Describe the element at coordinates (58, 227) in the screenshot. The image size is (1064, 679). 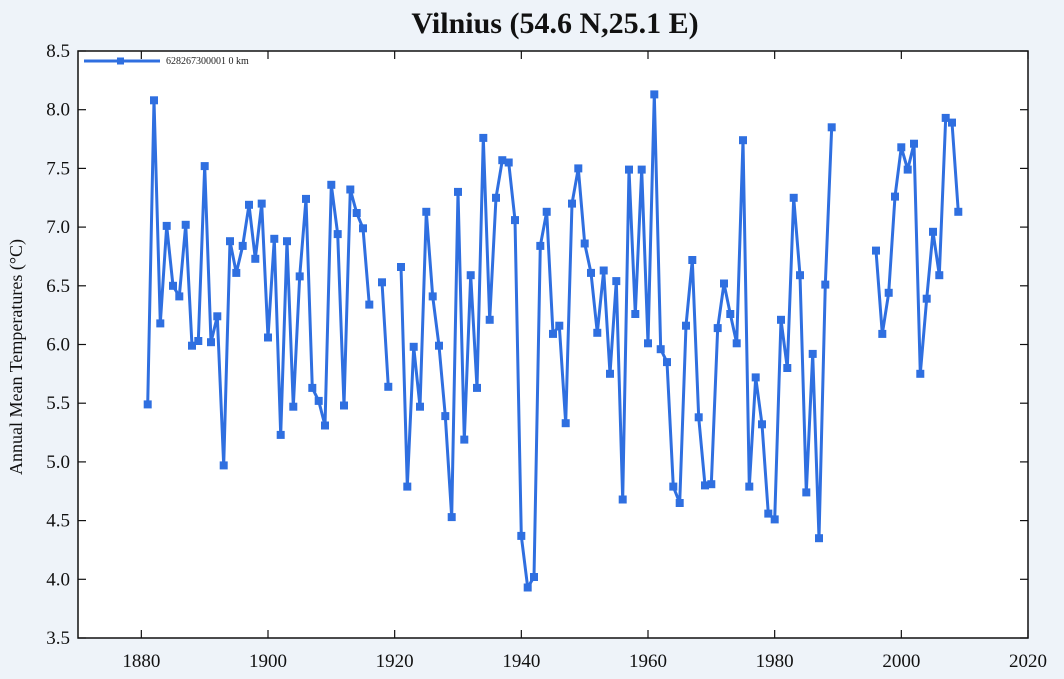
I see `y-tick-label: 7.0` at that location.